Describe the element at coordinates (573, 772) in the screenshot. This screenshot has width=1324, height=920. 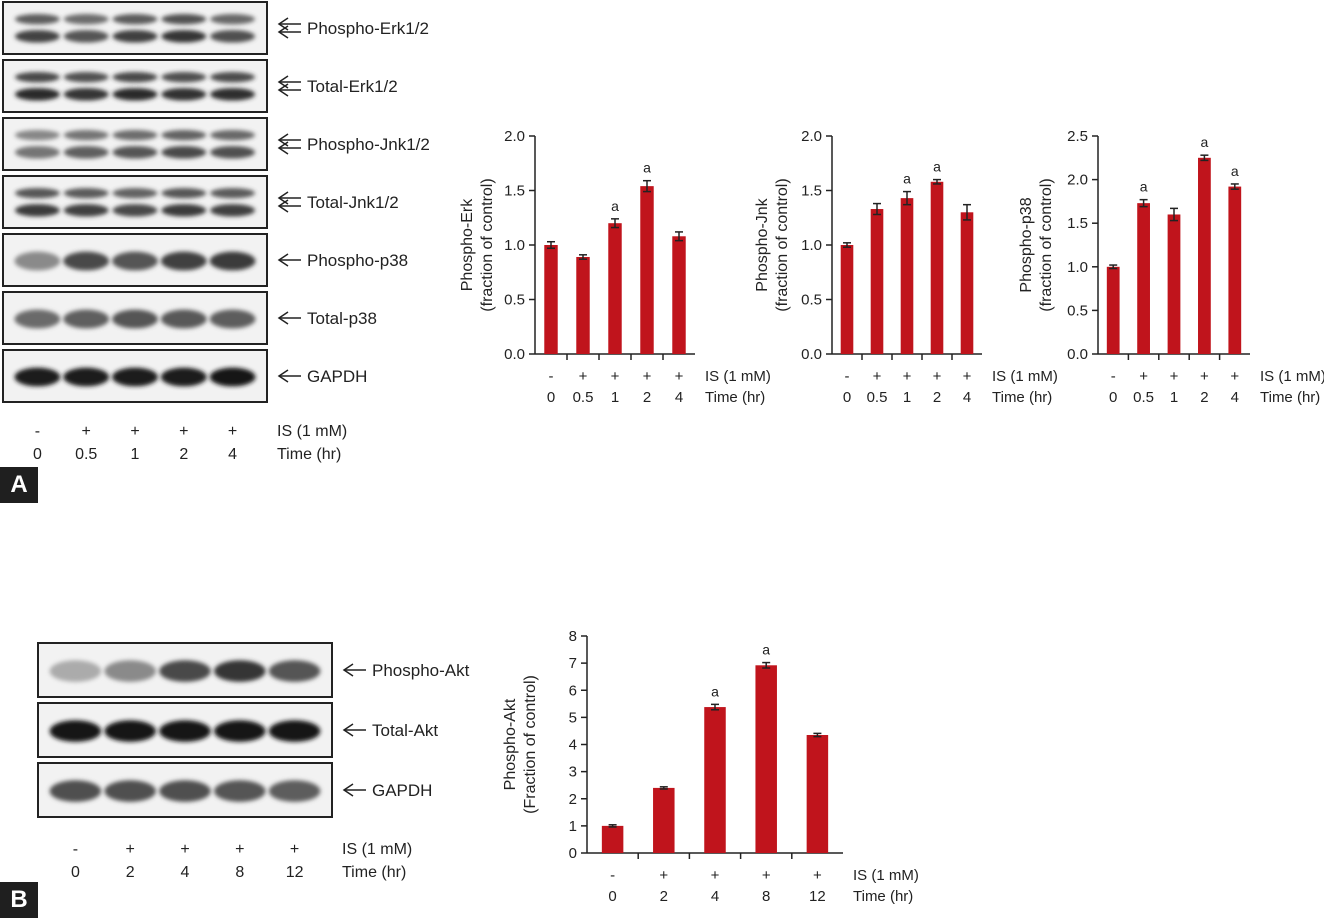
I see `y-tick-label: 3` at that location.